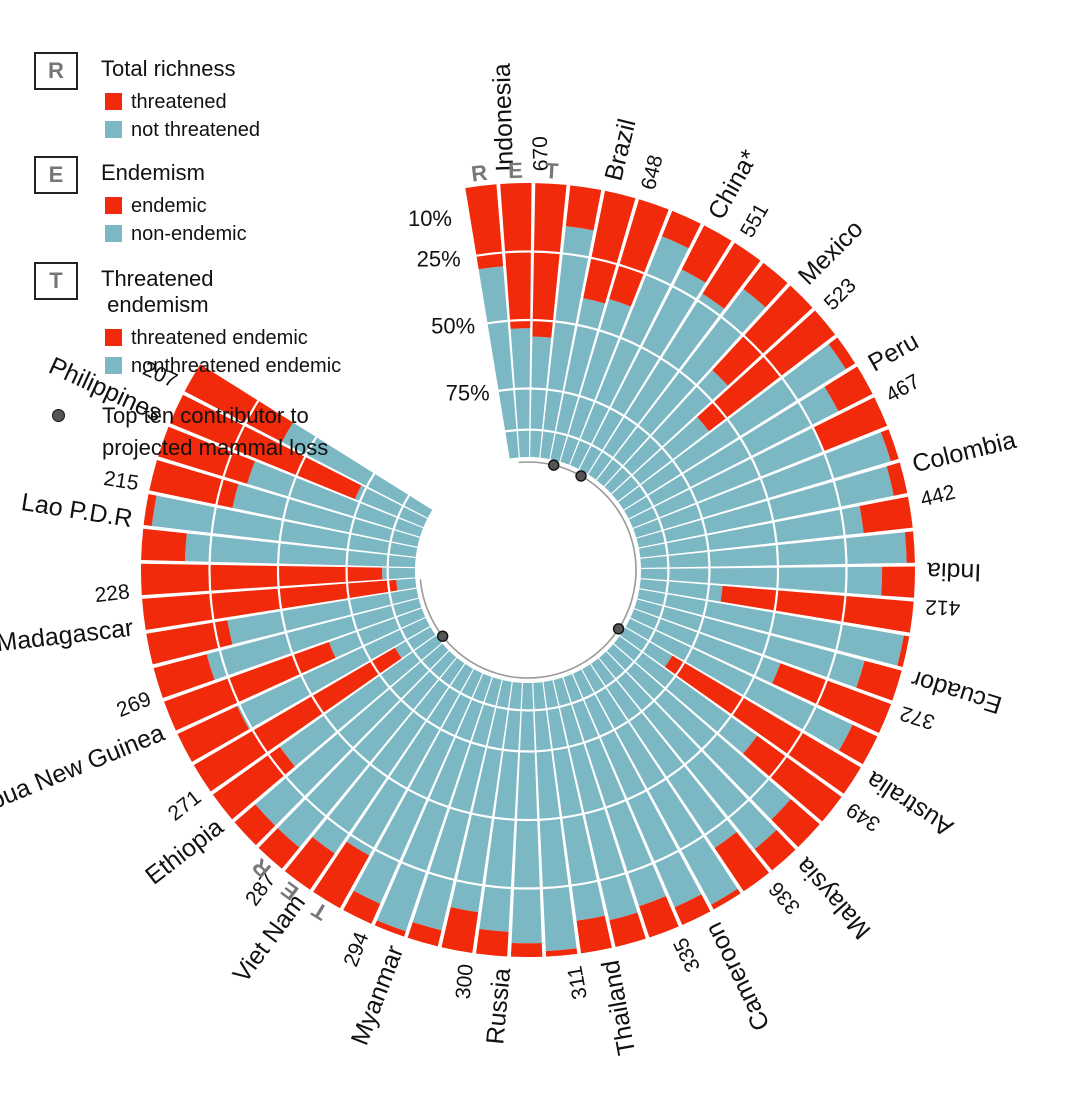 The image size is (1067, 1101). What do you see at coordinates (153, 172) in the screenshot?
I see `legend-title: Endemism` at bounding box center [153, 172].